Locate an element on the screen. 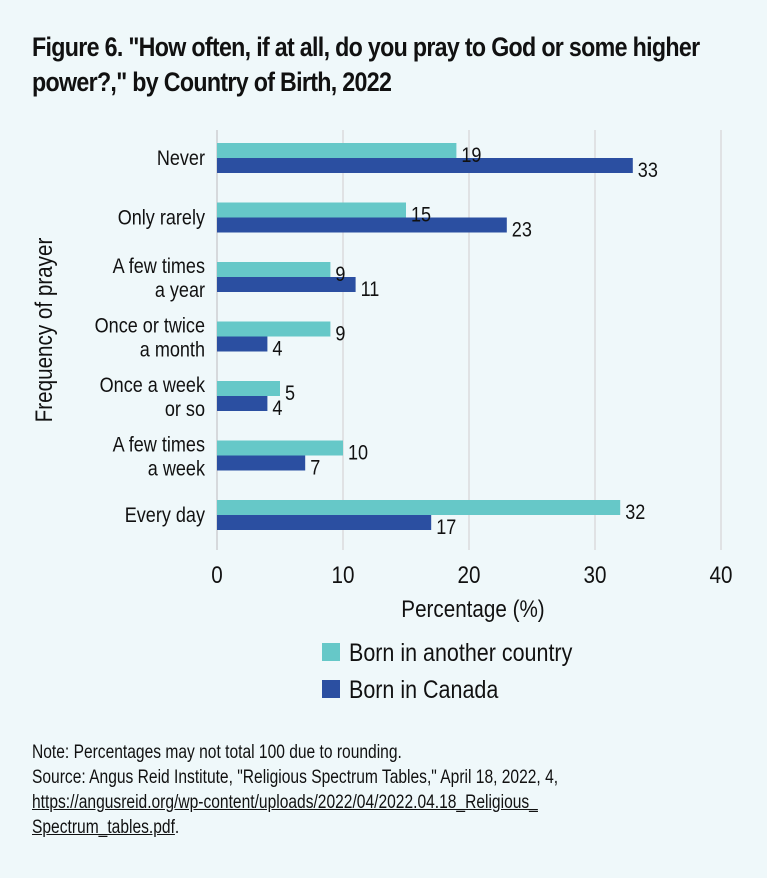  data-label: 7 is located at coordinates (315, 468).